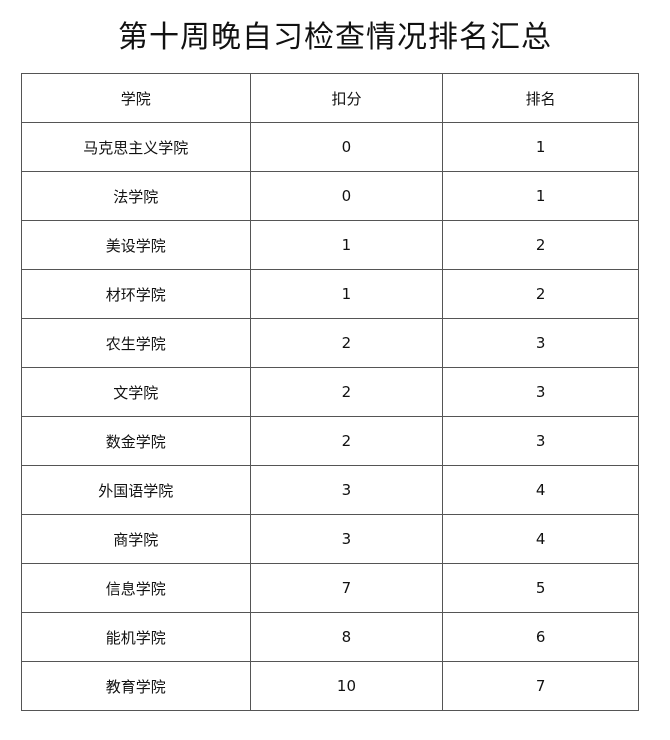 The height and width of the screenshot is (740, 670). I want to click on cell-college: 材环学院, so click(136, 294).